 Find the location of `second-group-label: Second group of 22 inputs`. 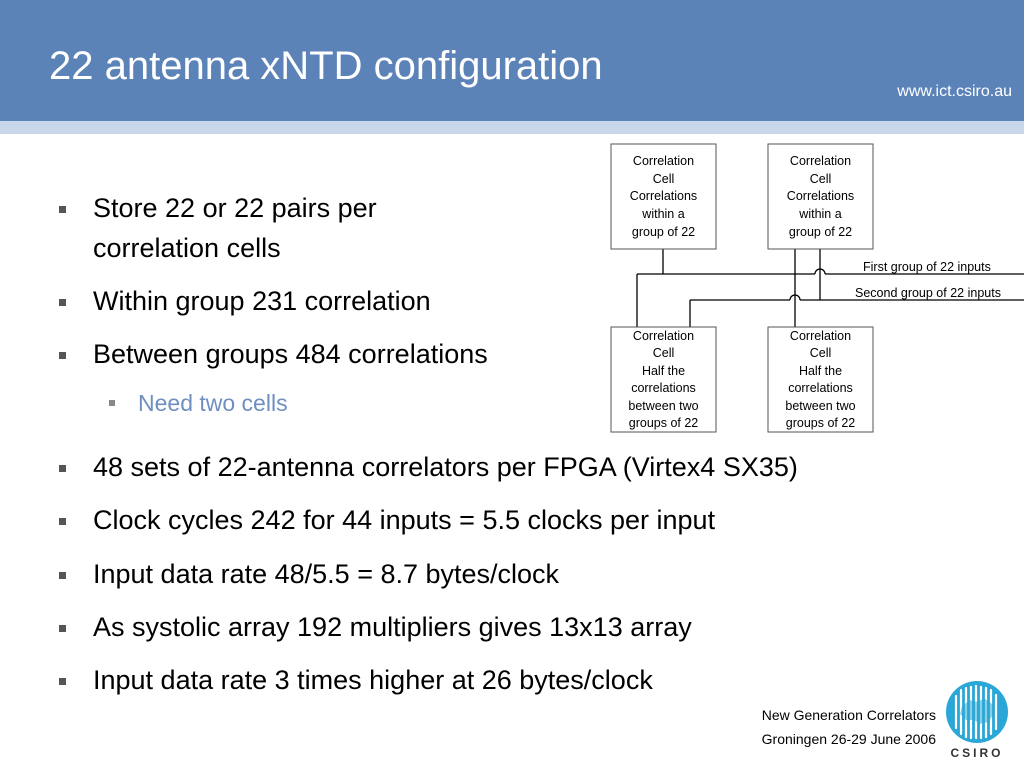

second-group-label: Second group of 22 inputs is located at coordinates (928, 293).